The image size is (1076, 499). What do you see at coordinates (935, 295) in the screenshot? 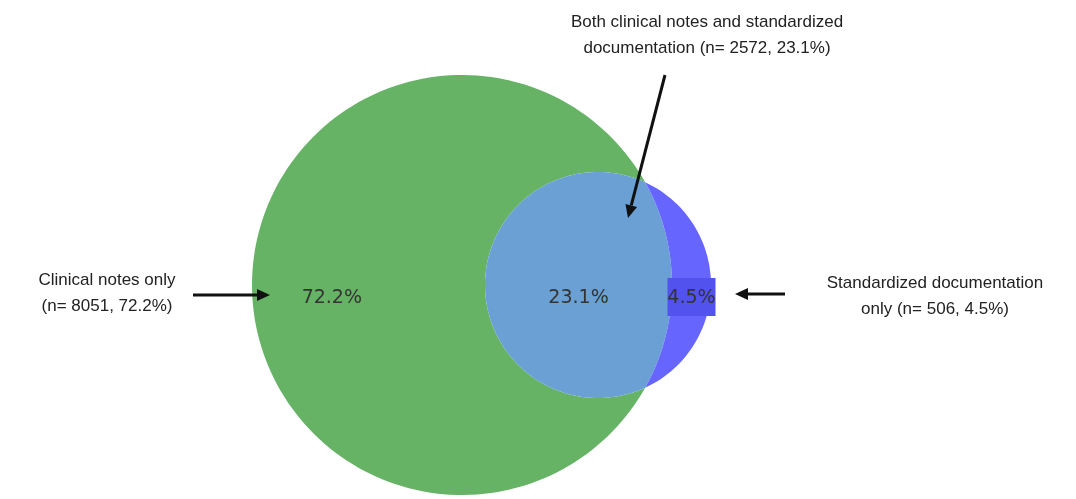
I see `text: Standardized documentation only (n= 506, 4.5%)` at bounding box center [935, 295].